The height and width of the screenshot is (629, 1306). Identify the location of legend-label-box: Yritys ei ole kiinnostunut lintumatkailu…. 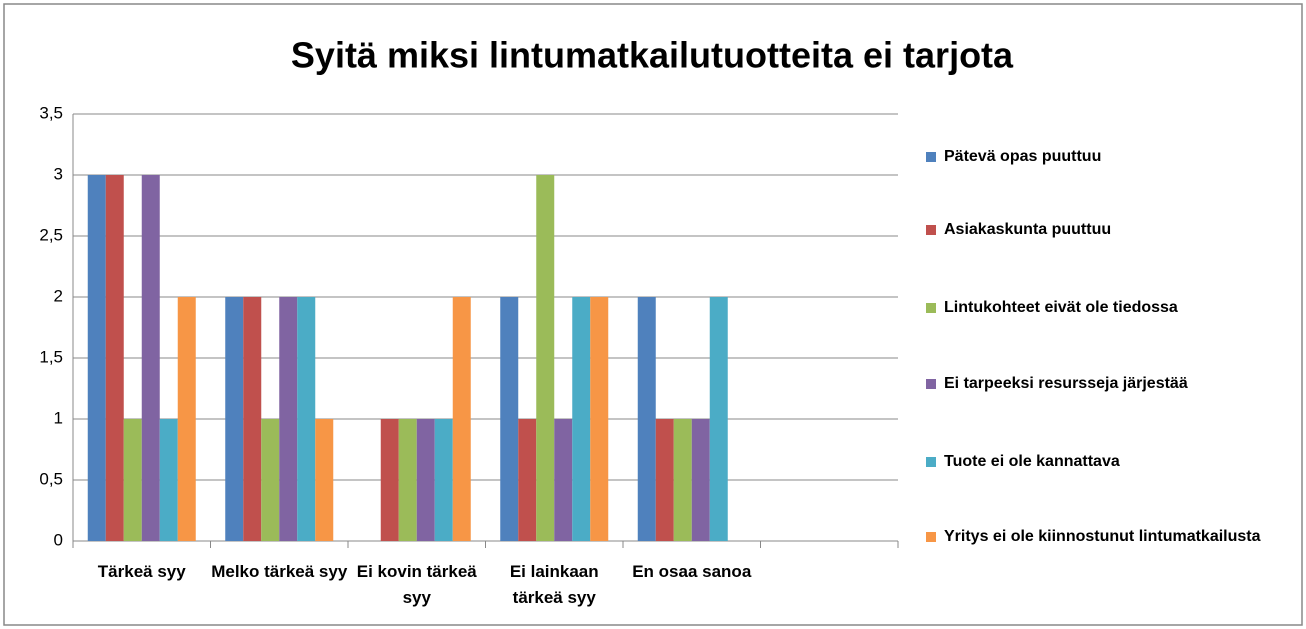
(1102, 536).